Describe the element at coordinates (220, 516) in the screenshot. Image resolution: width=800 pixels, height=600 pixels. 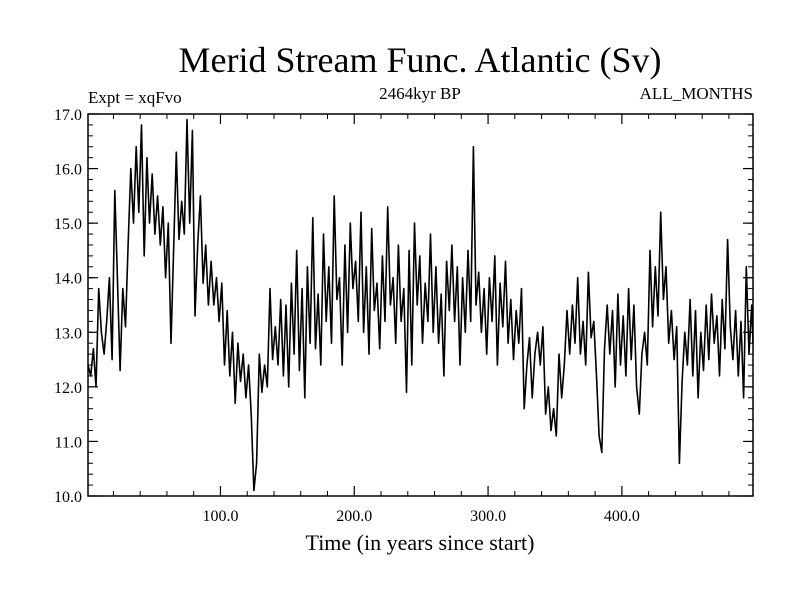
I see `x-tick-label: 100.0` at that location.